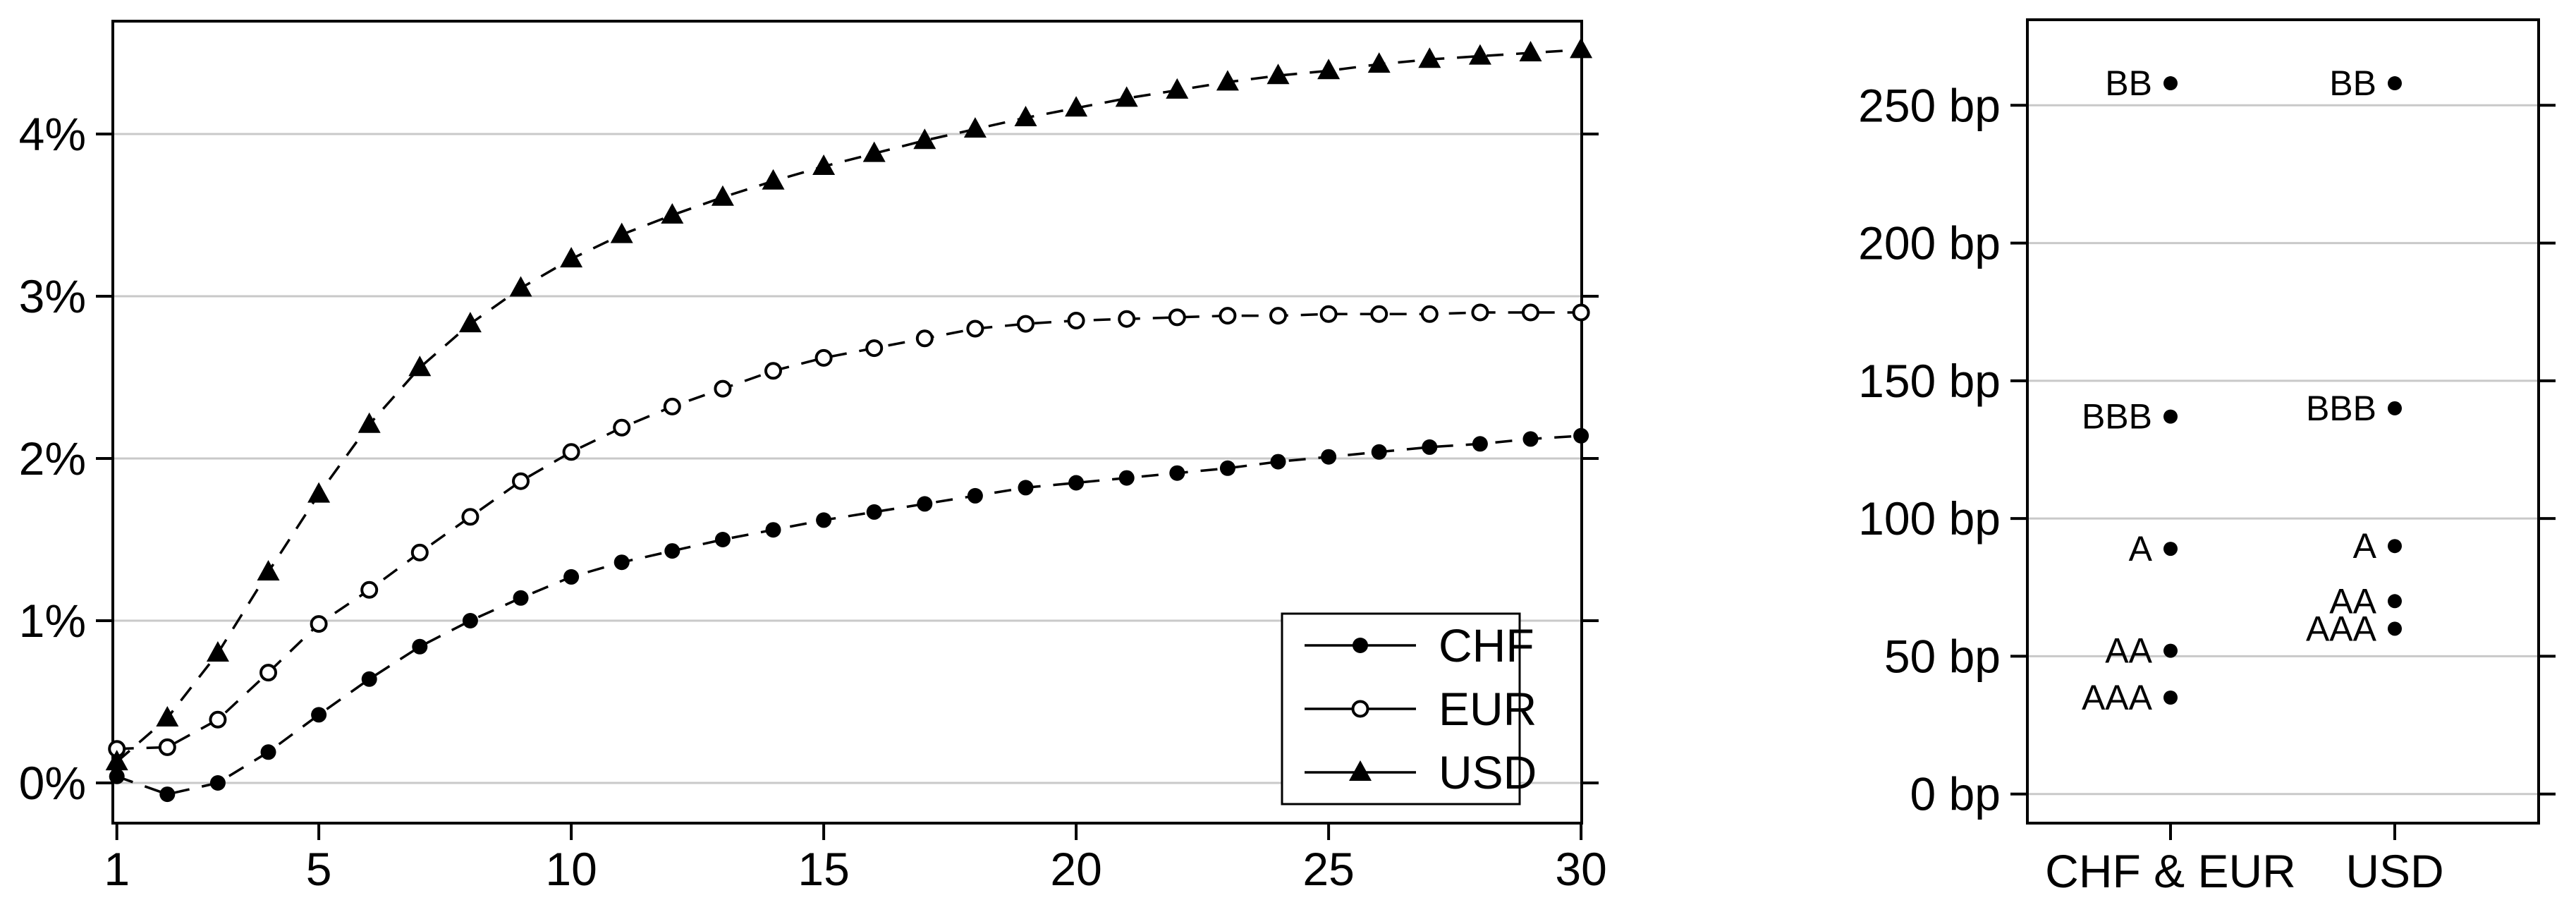  Describe the element at coordinates (2342, 628) in the screenshot. I see `rating-label: AAA` at that location.